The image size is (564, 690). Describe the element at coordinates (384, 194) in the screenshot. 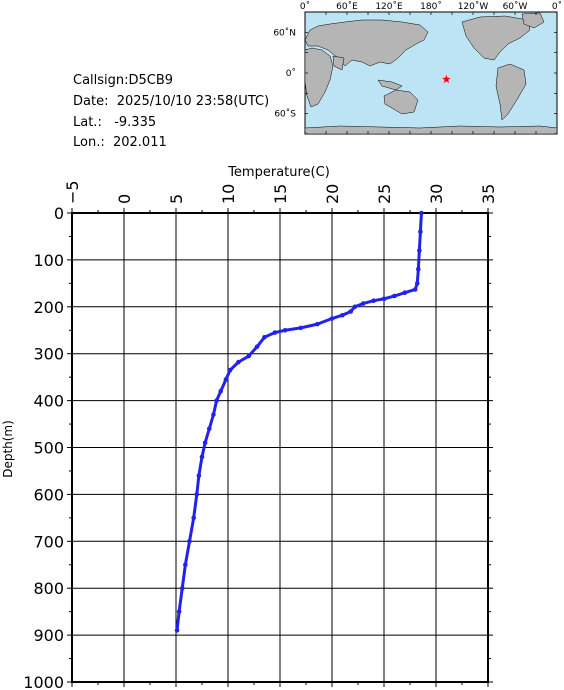

I see `x-tick-label: 25` at that location.